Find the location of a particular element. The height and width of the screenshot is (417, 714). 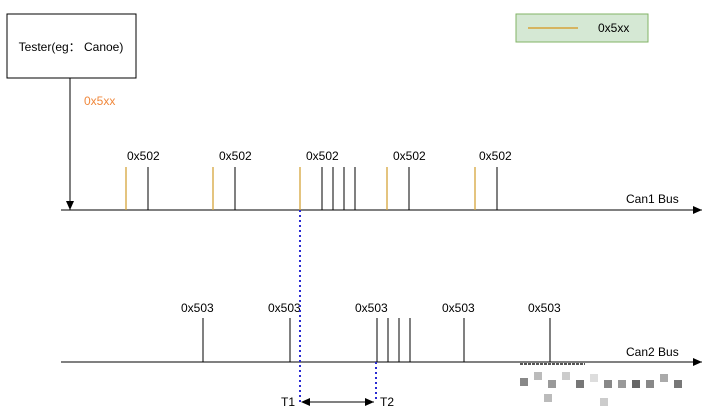

watermark is located at coordinates (601, 384).